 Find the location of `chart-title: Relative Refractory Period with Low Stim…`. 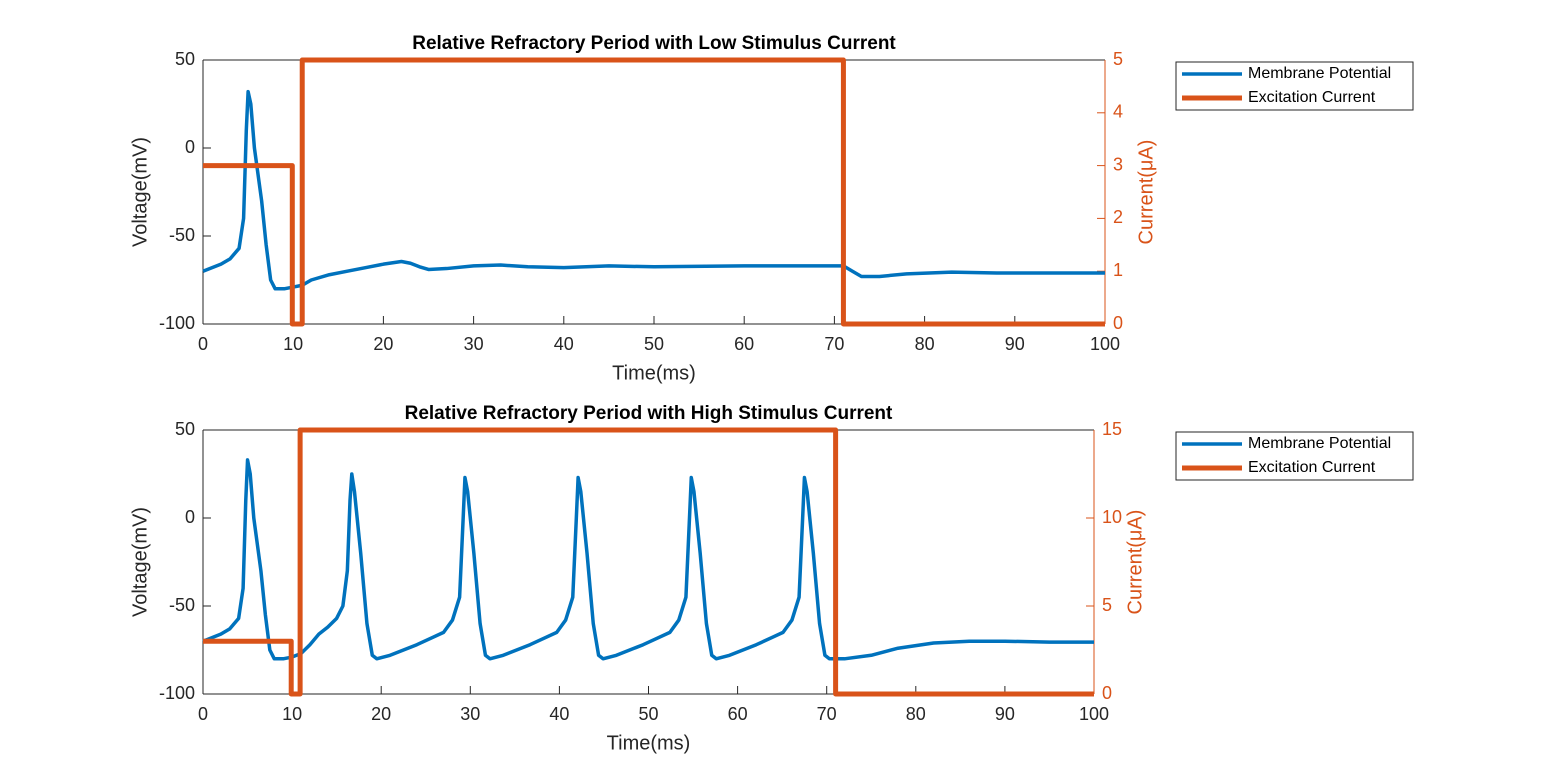

chart-title: Relative Refractory Period with Low Stim… is located at coordinates (654, 43).